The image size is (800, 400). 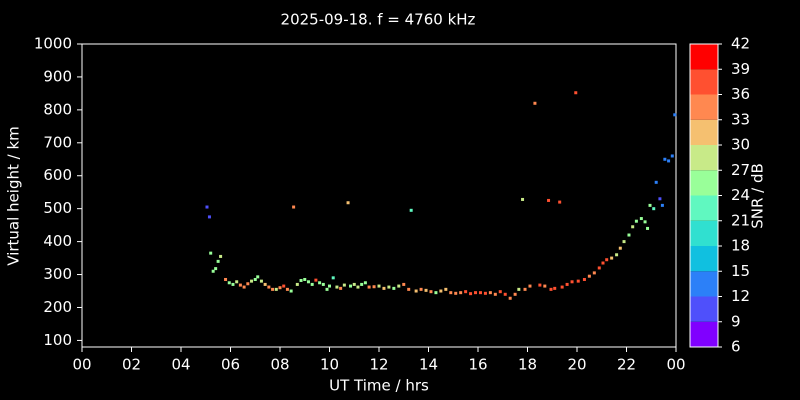 What do you see at coordinates (57, 340) in the screenshot?
I see `y-tick-label: 100` at bounding box center [57, 340].